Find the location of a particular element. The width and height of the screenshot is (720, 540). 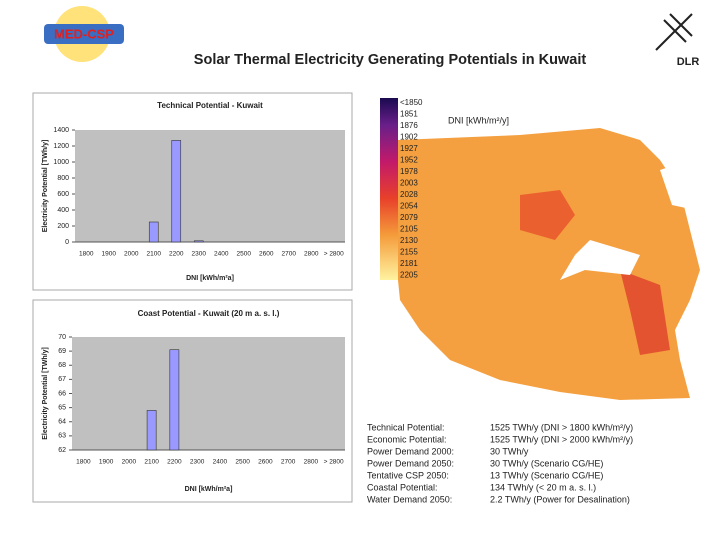

y-tick-label: 63 is located at coordinates (62, 436).